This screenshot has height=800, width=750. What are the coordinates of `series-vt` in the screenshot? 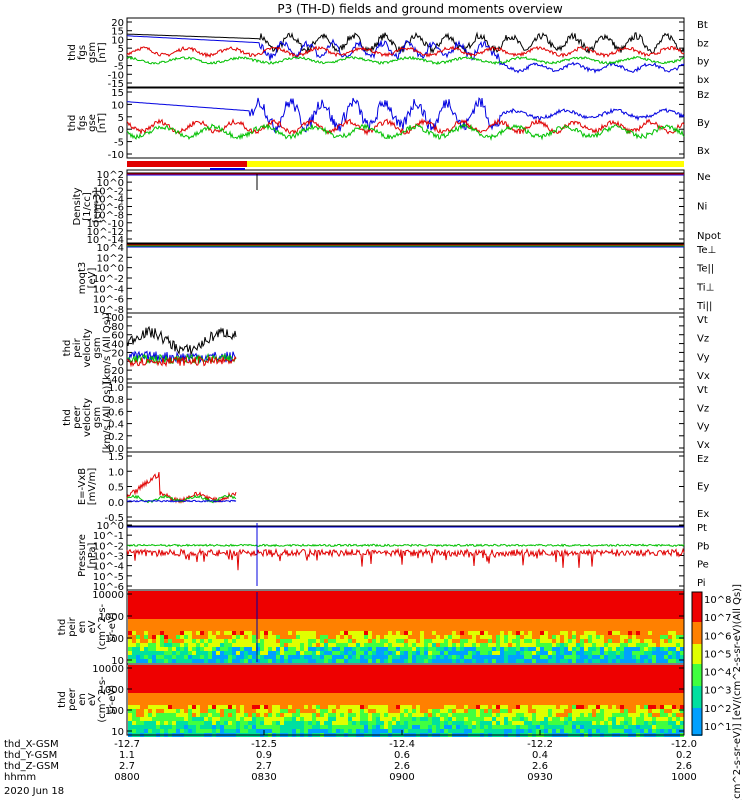 It's located at (181, 340).